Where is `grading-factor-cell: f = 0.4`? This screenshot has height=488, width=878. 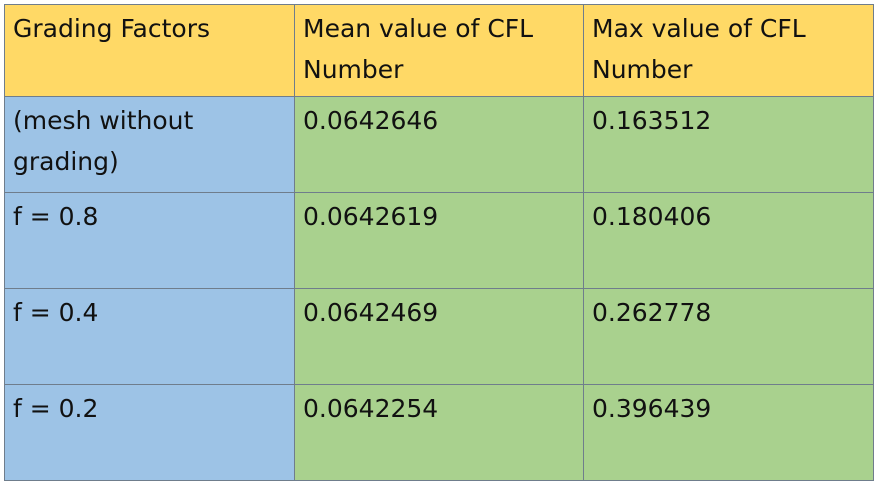
grading-factor-cell: f = 0.4 is located at coordinates (149, 336).